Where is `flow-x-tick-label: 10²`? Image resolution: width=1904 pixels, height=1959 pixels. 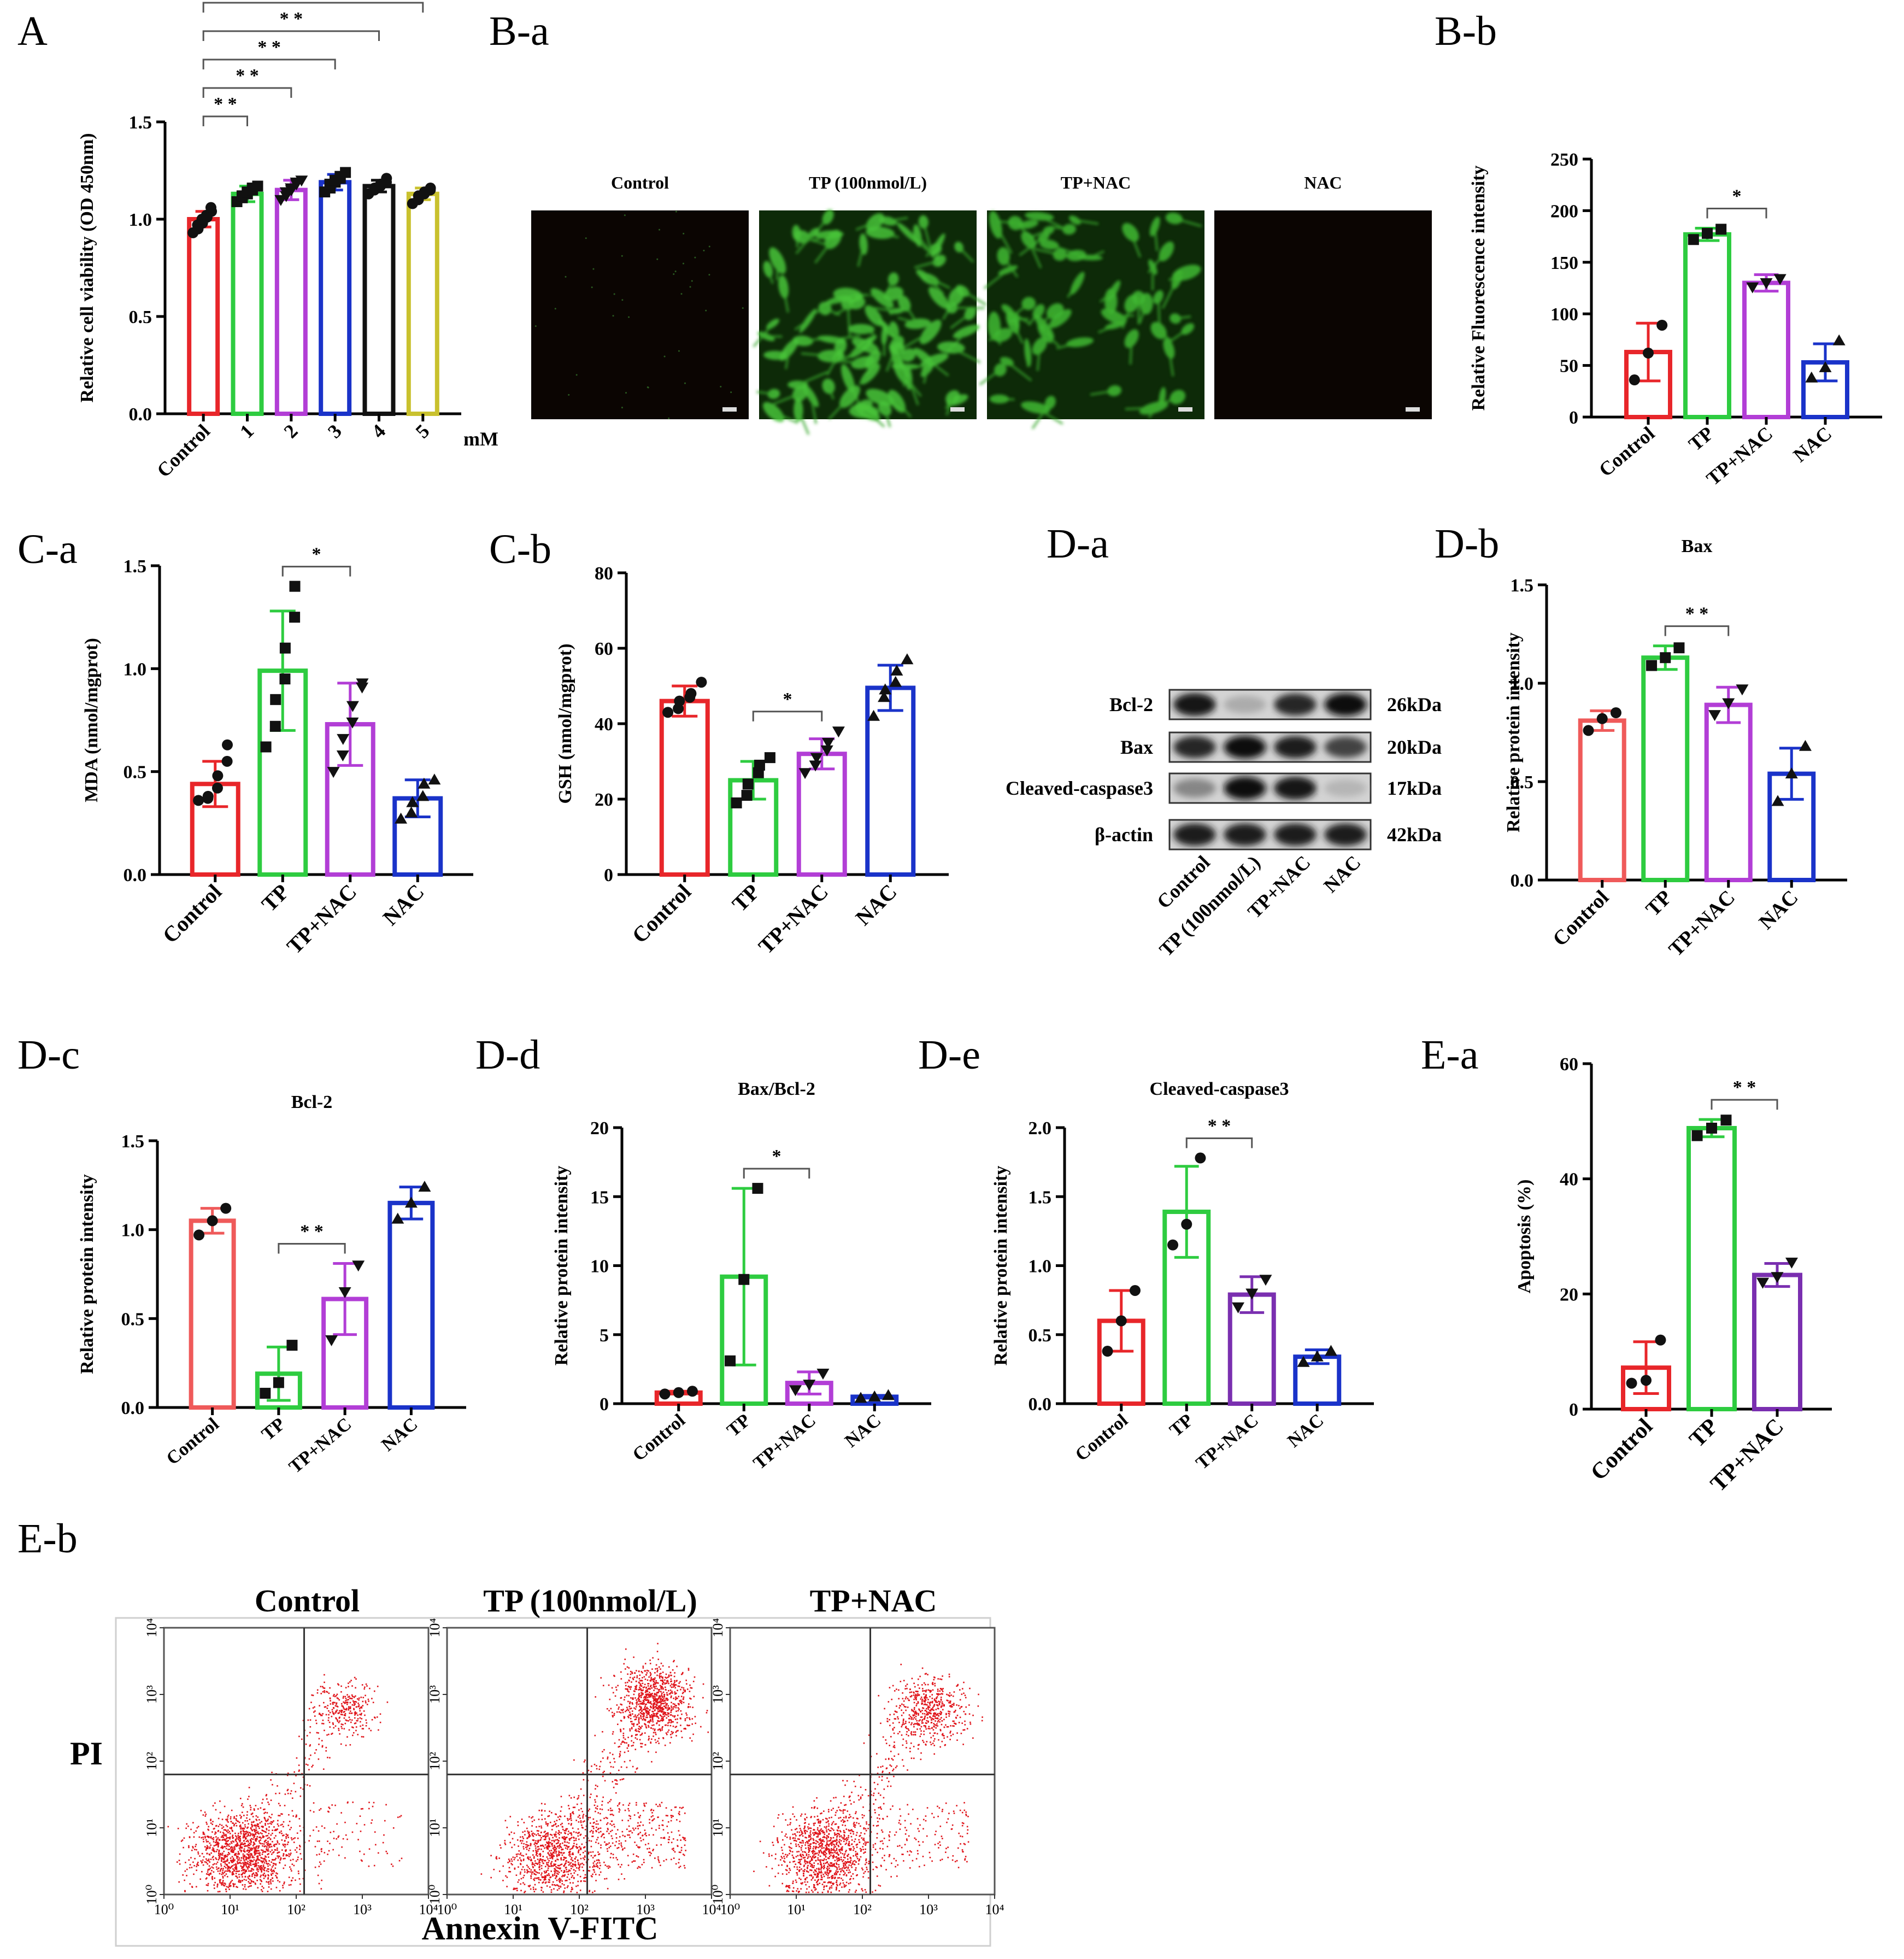
flow-x-tick-label: 10² is located at coordinates (296, 1909).